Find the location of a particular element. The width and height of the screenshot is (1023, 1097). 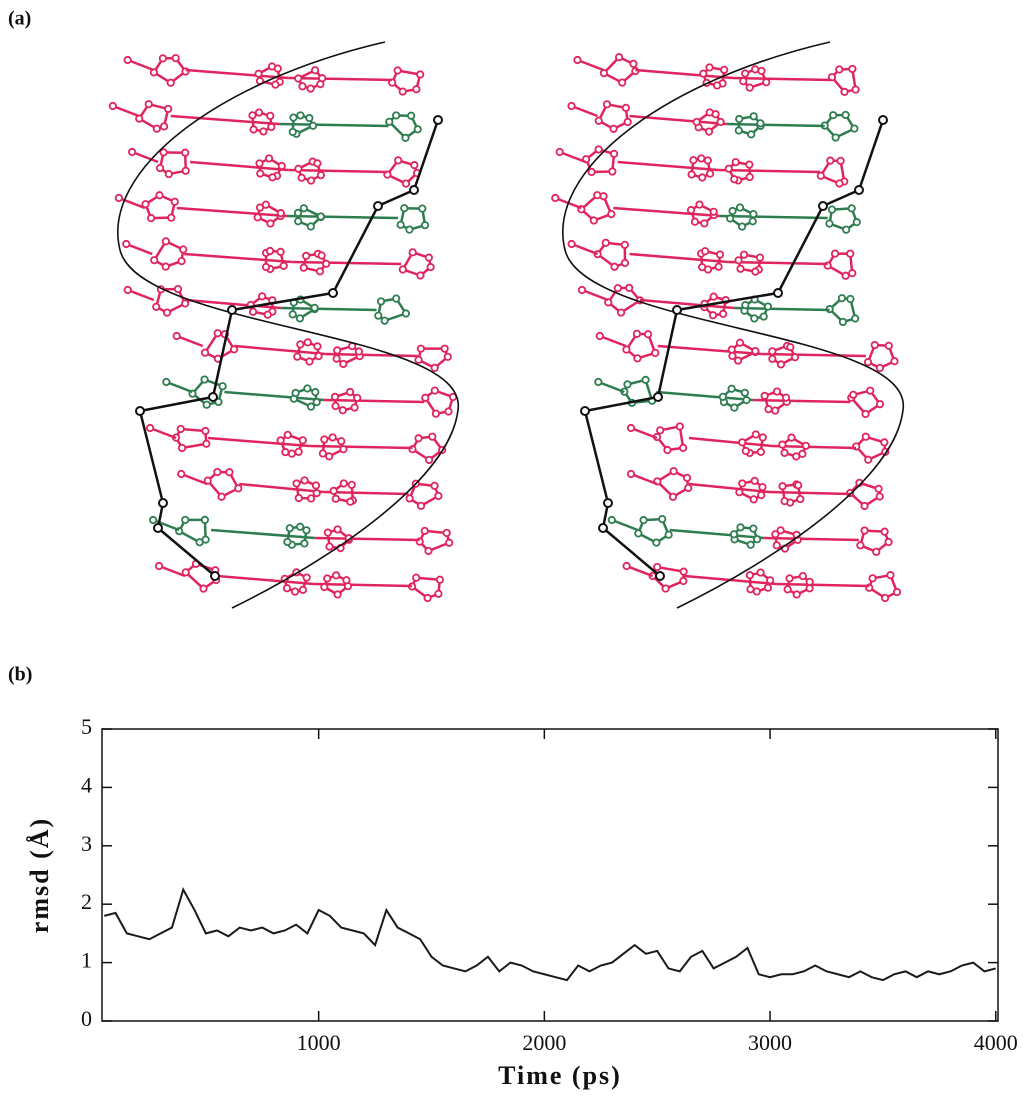

x-axis-label: Time (ps) is located at coordinates (560, 1075).